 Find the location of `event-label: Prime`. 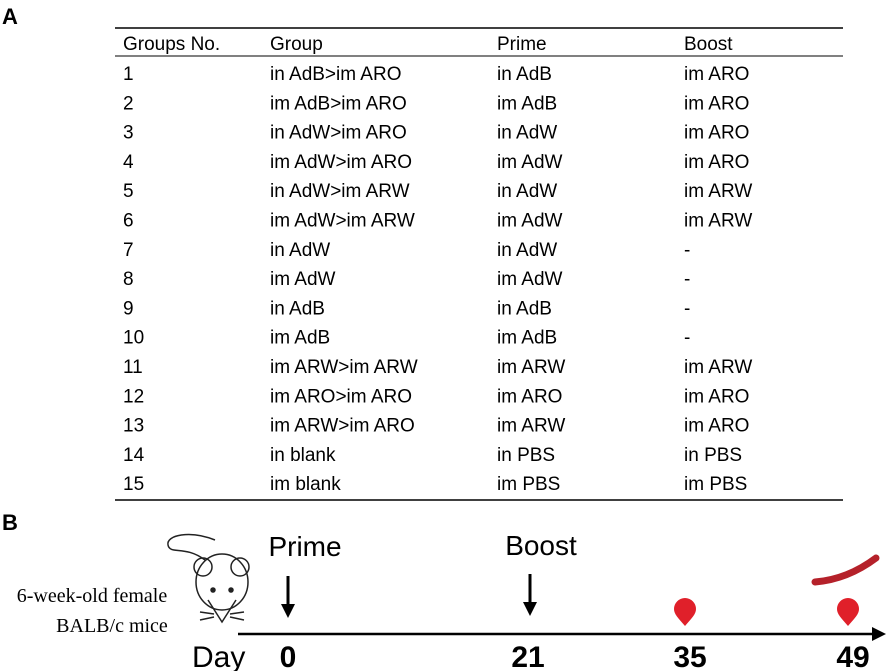

event-label: Prime is located at coordinates (304, 546).